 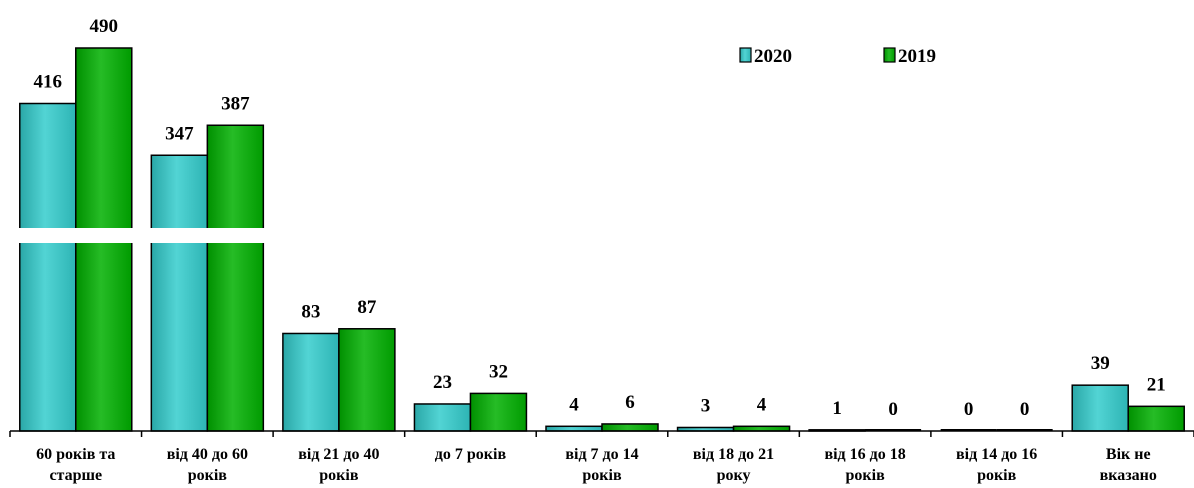 I want to click on value-label-2019-4: 6, so click(x=630, y=402).